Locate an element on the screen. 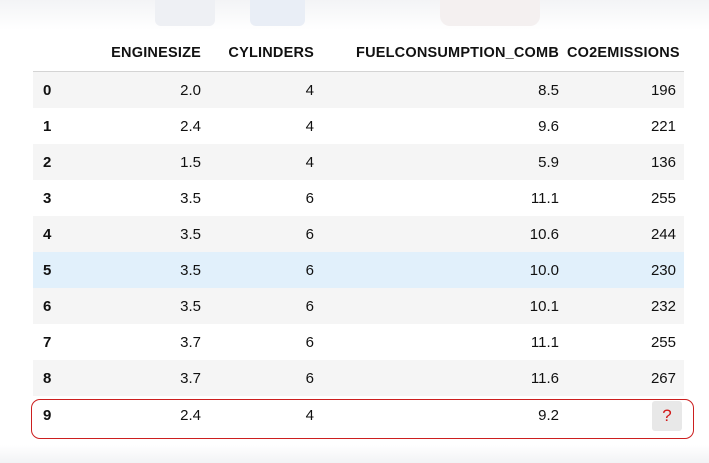  row-index: 7 is located at coordinates (51, 342).